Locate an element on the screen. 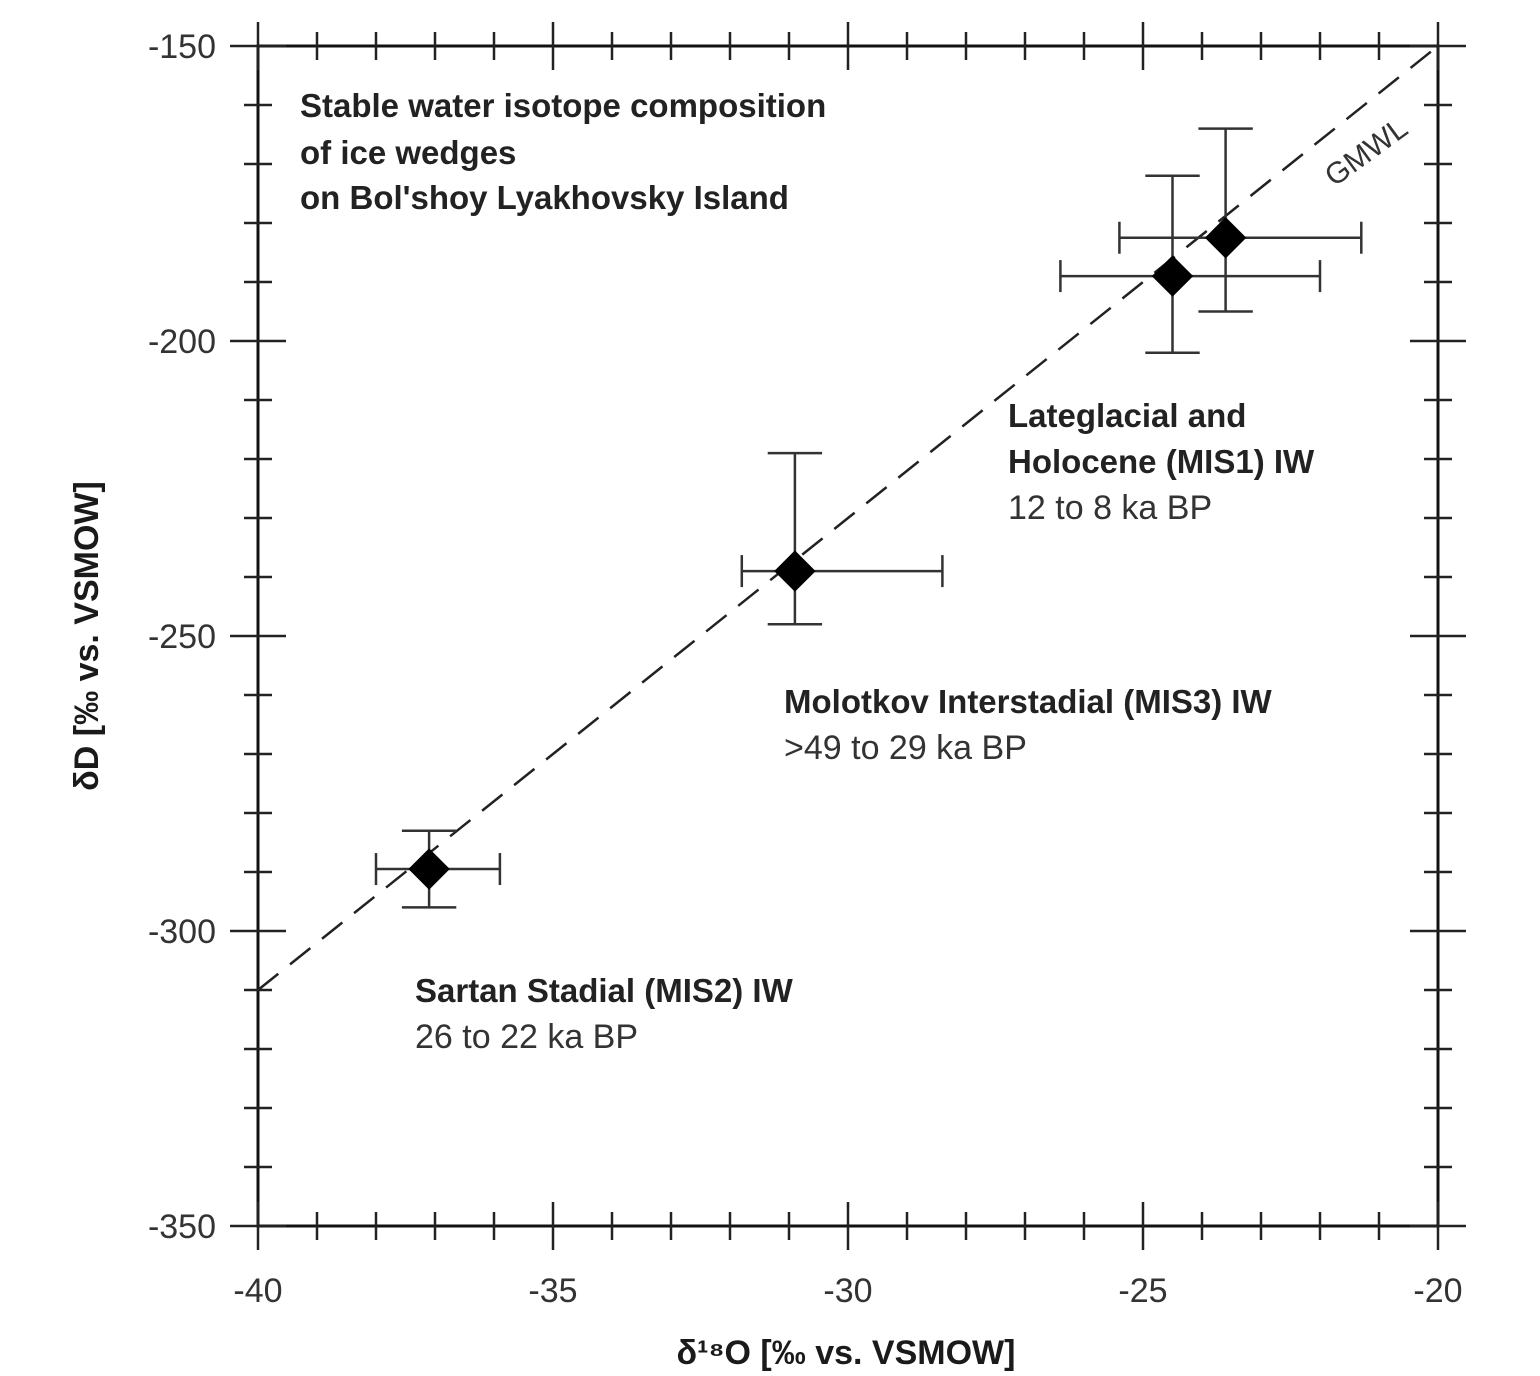 The image size is (1540, 1376). chart-title-line-1: Stable water isotope composition is located at coordinates (563, 105).